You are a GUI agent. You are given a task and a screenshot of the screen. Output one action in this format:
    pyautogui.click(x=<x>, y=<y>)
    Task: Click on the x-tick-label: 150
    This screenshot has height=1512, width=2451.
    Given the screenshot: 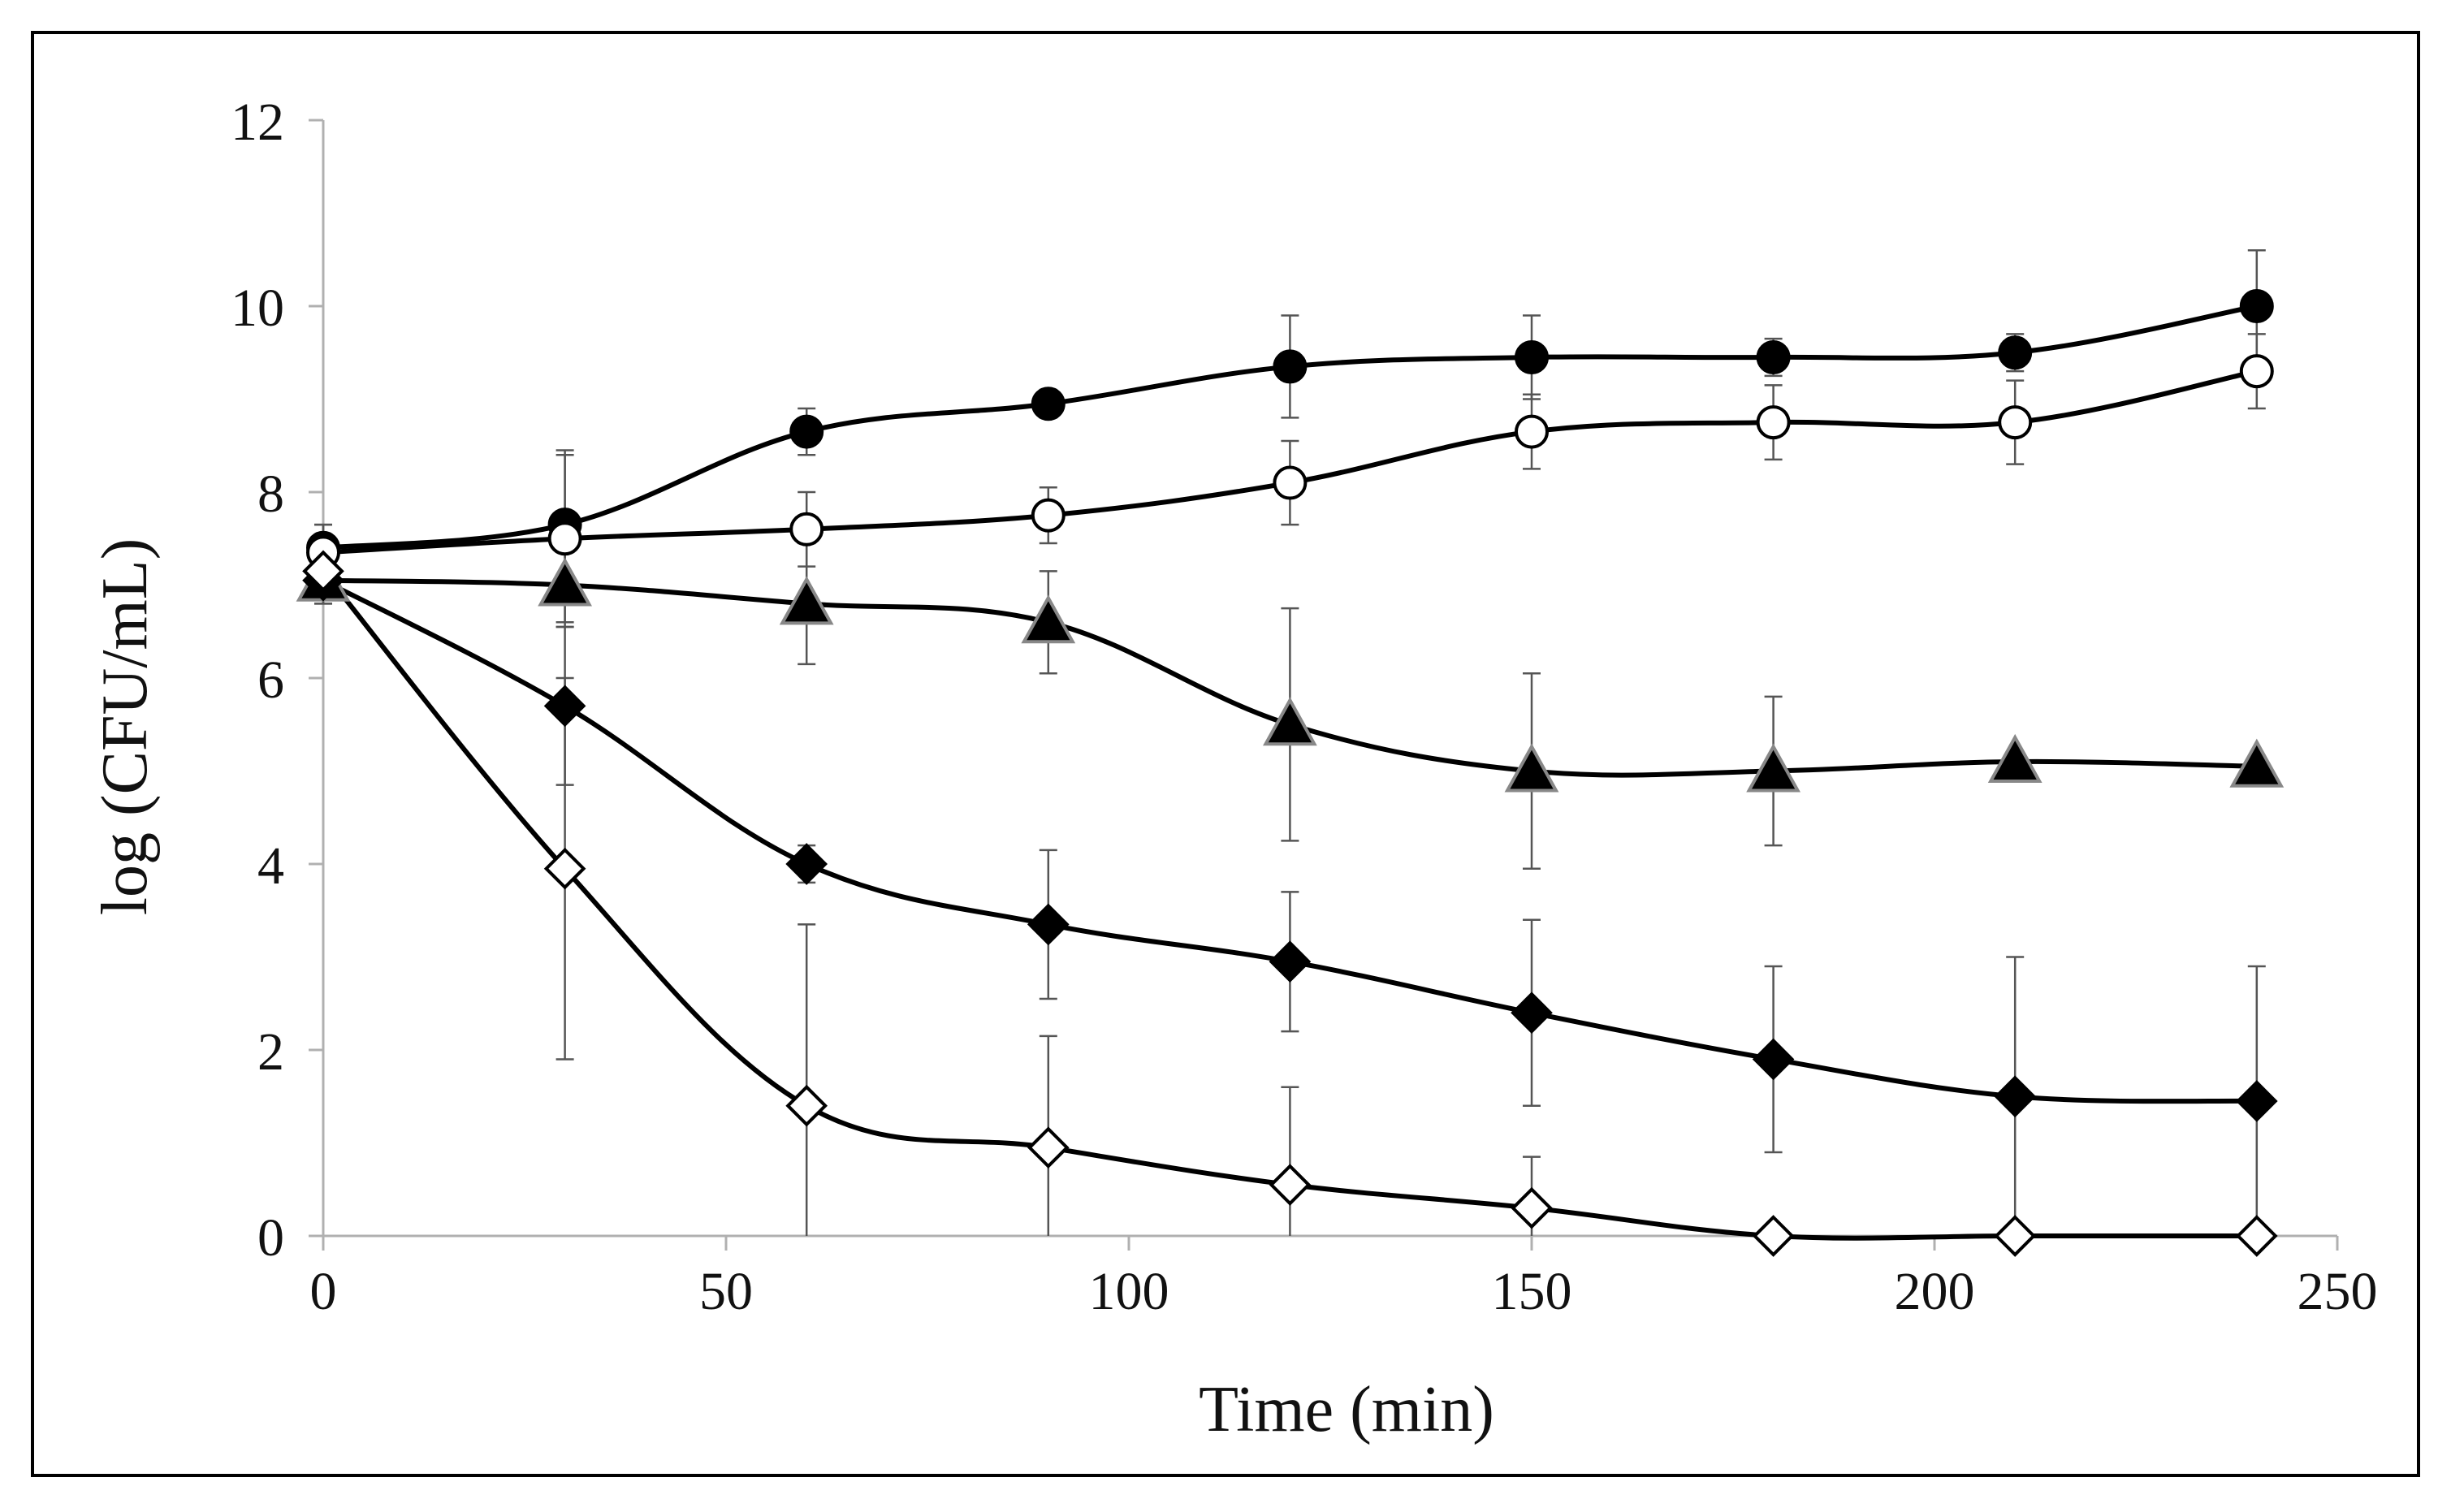 What is the action you would take?
    pyautogui.click(x=1532, y=1291)
    